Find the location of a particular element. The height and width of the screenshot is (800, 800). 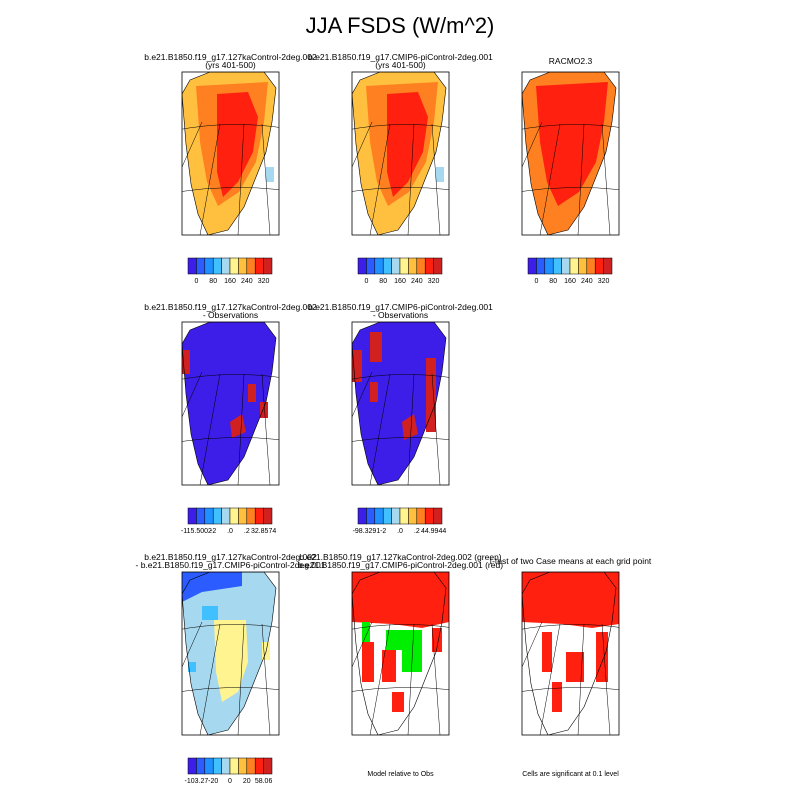

map-panel is located at coordinates (400, 653).